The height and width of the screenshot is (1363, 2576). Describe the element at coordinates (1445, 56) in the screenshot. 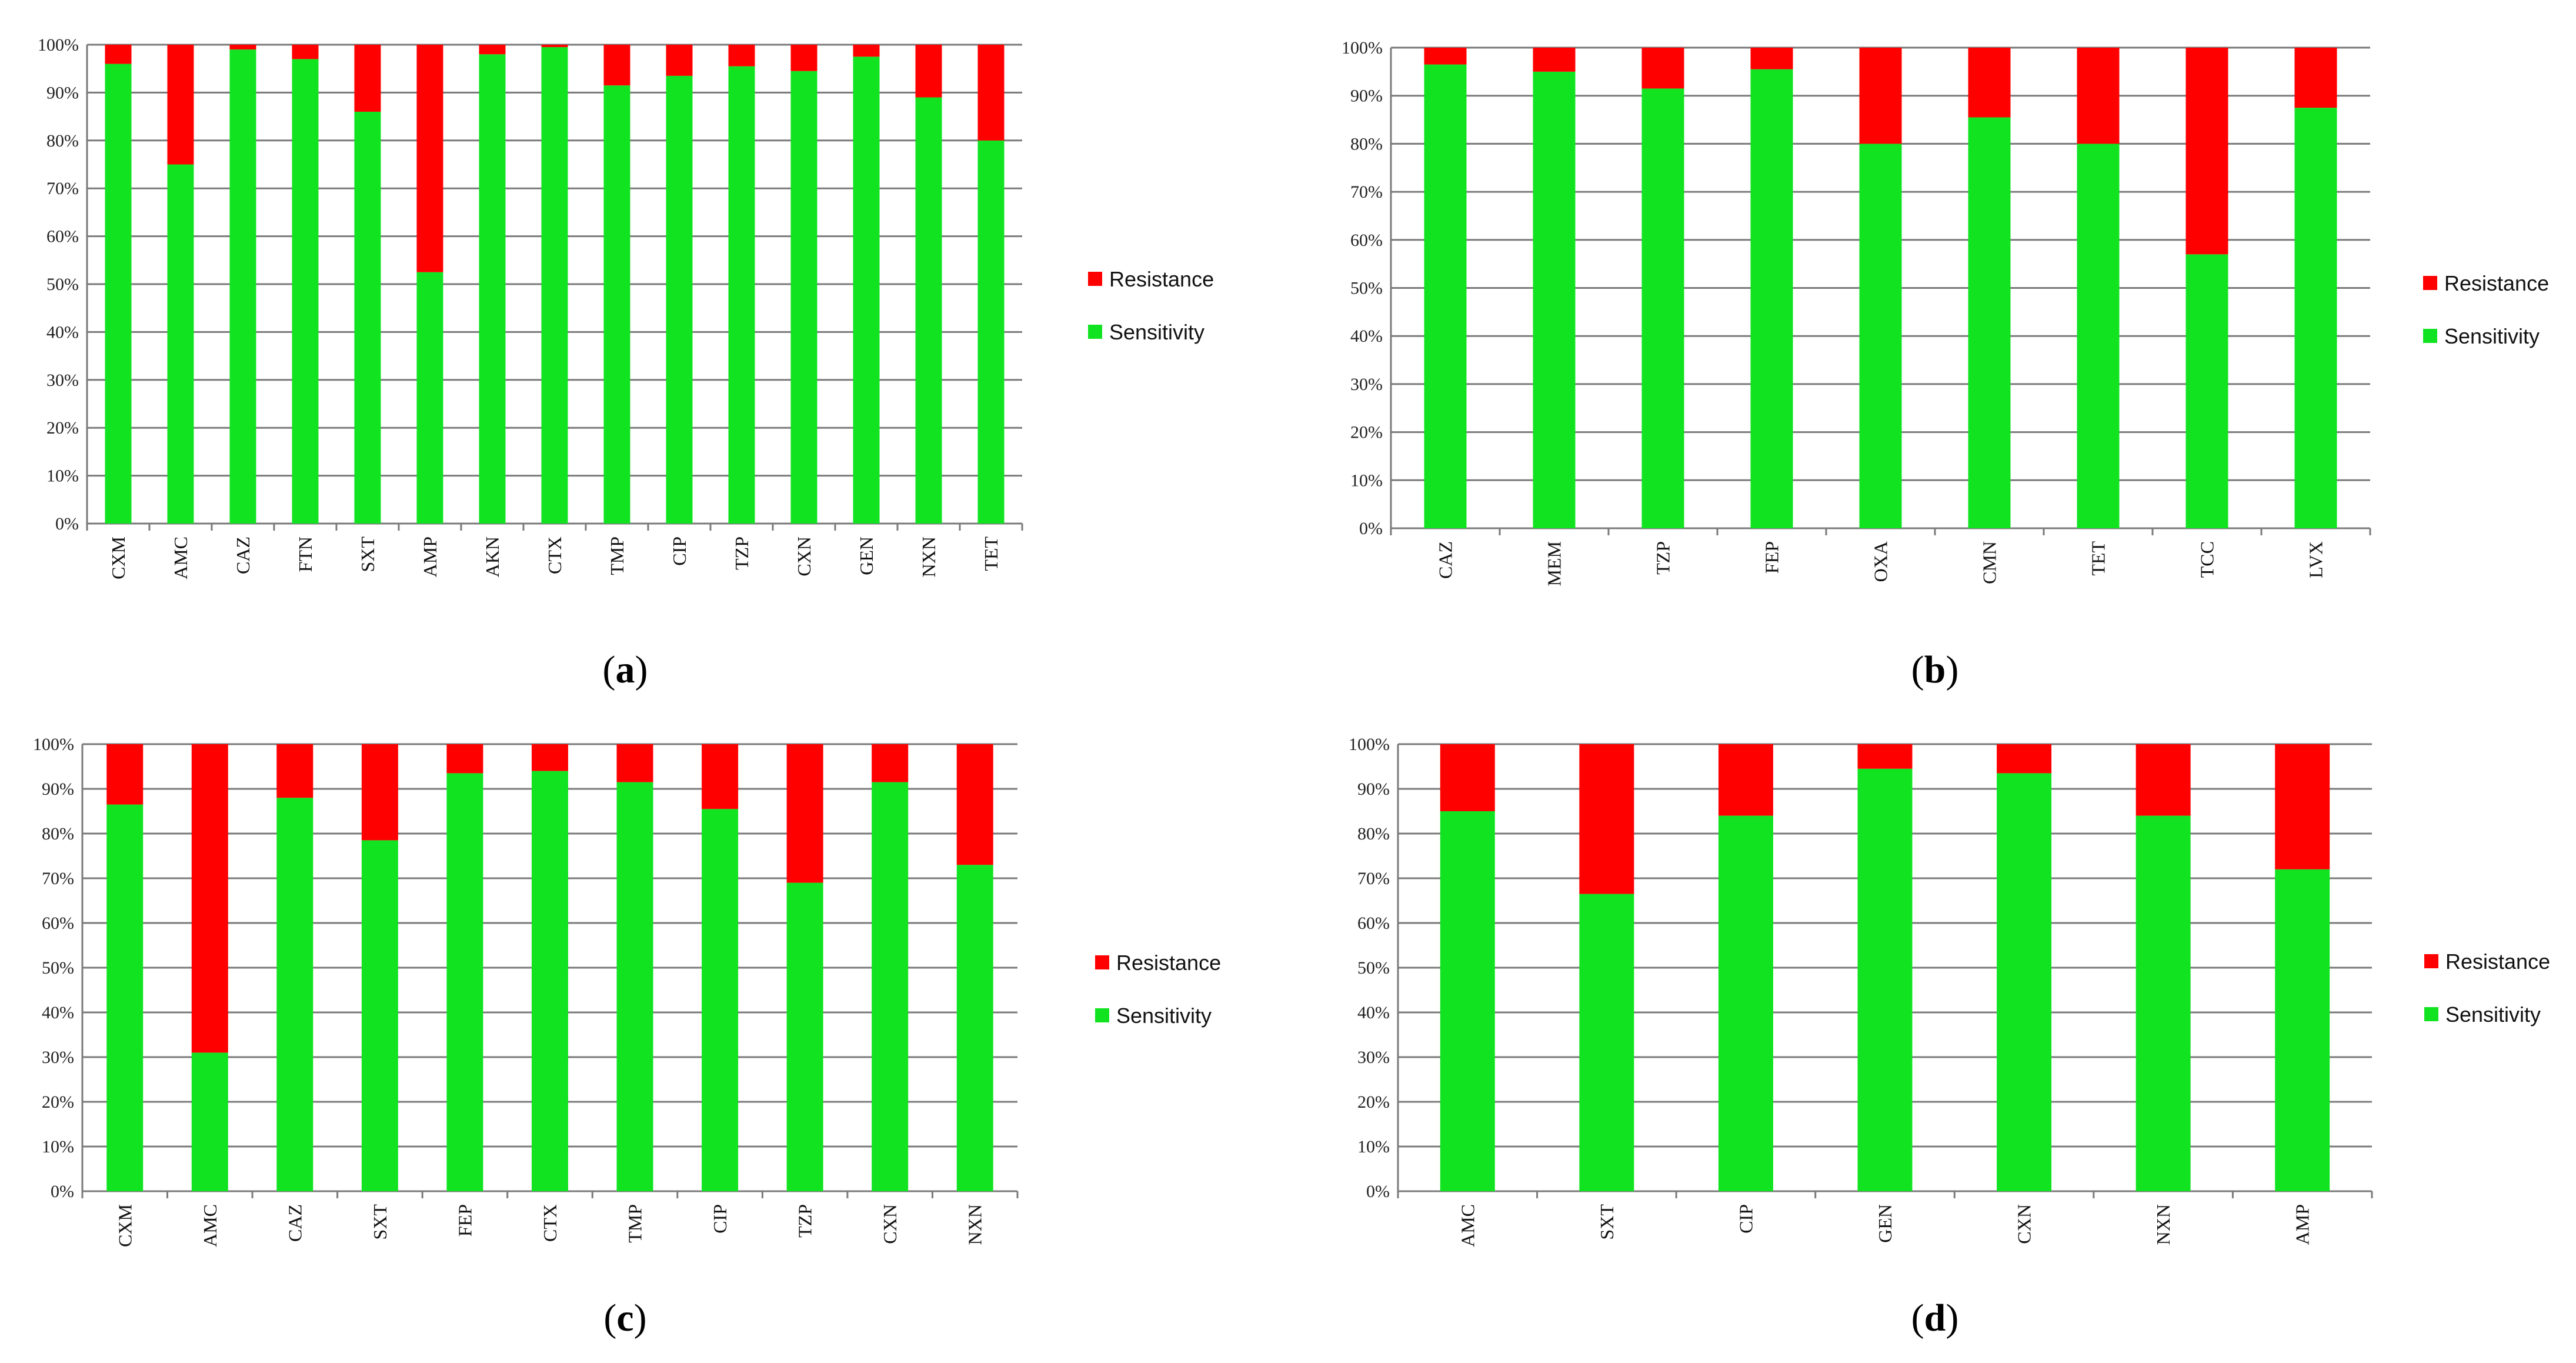

I see `bar-resistance-caz` at that location.